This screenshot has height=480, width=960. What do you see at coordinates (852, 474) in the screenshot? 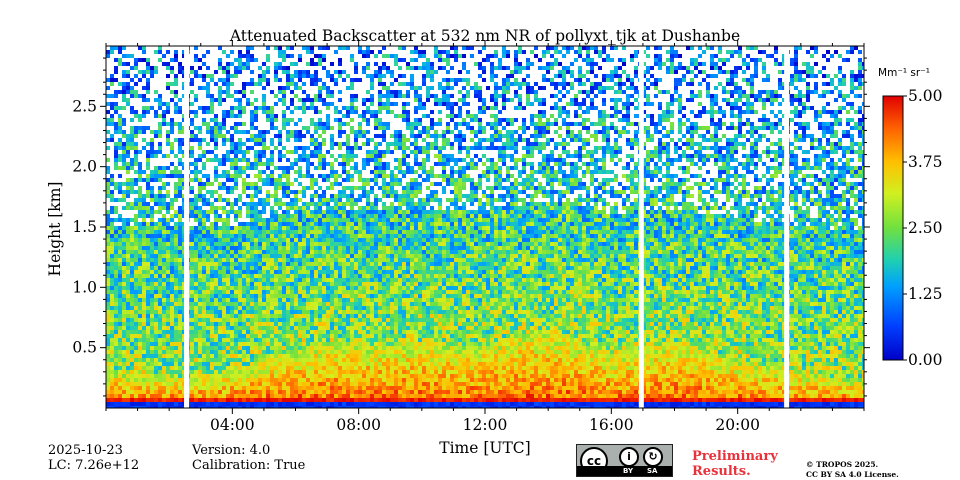
I see `copyright-line2: CC BY SA 4.0 License.` at bounding box center [852, 474].